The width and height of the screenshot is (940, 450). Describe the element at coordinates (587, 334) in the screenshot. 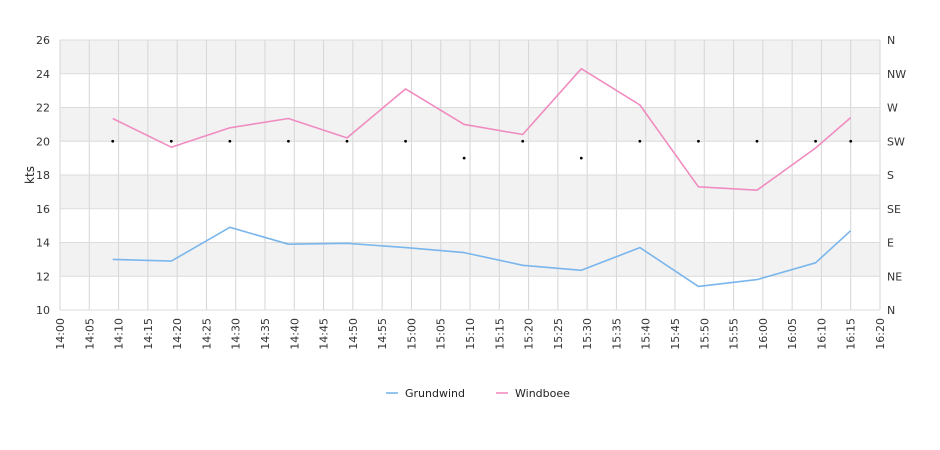

I see `x-tick-label: 15:30` at that location.